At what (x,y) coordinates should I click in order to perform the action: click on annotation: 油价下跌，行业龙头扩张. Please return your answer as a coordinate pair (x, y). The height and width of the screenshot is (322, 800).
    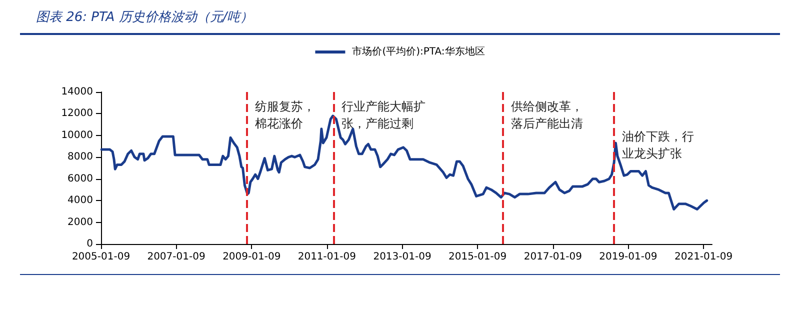
    Looking at the image, I should click on (658, 145).